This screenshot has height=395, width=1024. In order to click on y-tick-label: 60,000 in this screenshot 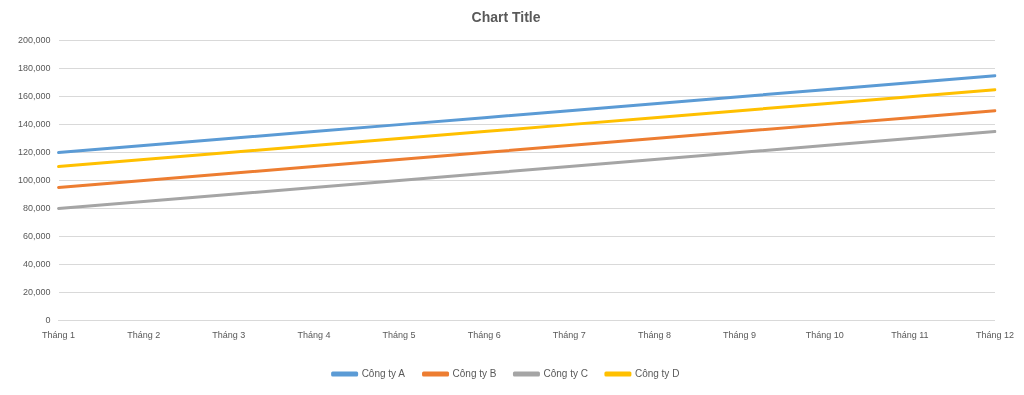, I will do `click(37, 235)`.